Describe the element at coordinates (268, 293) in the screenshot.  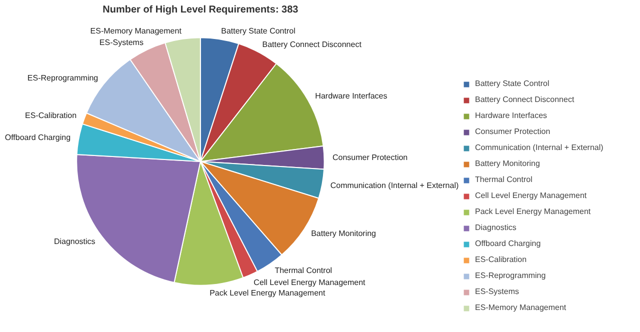
I see `slice-label: Pack Level Energy Management` at that location.